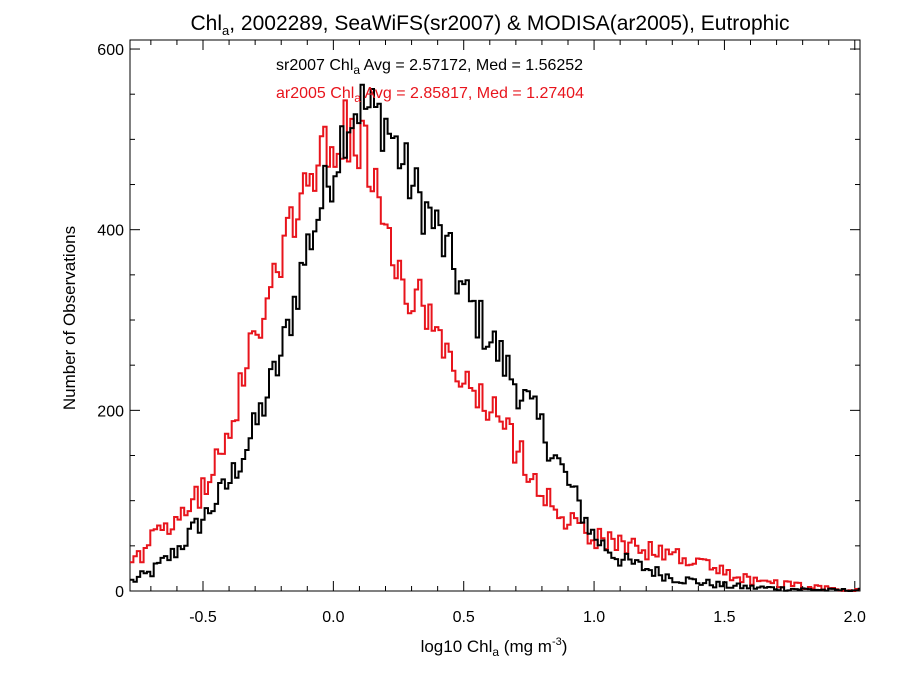 The width and height of the screenshot is (900, 675). Describe the element at coordinates (430, 95) in the screenshot. I see `series-1-annotation: ar2005 Chla Avg = 2.85817, Med = 1.27404` at that location.